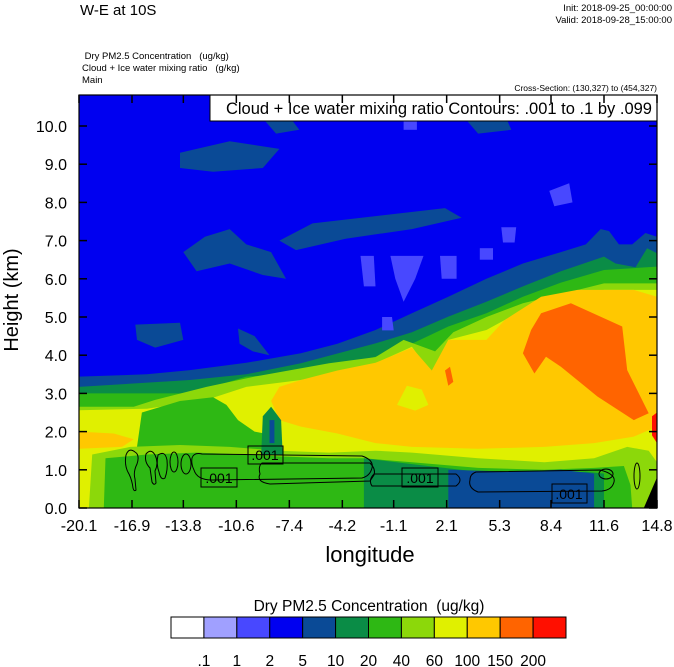 Image resolution: width=674 pixels, height=667 pixels. What do you see at coordinates (56, 394) in the screenshot?
I see `y-tick-label: 3.0` at bounding box center [56, 394].